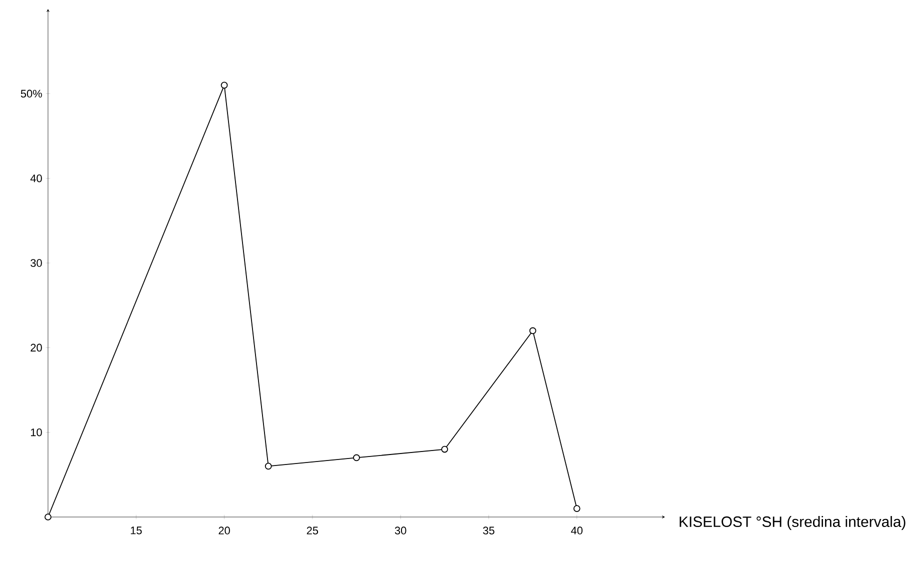 This screenshot has width=918, height=564. What do you see at coordinates (488, 530) in the screenshot?
I see `x-tick-label: 35` at bounding box center [488, 530].